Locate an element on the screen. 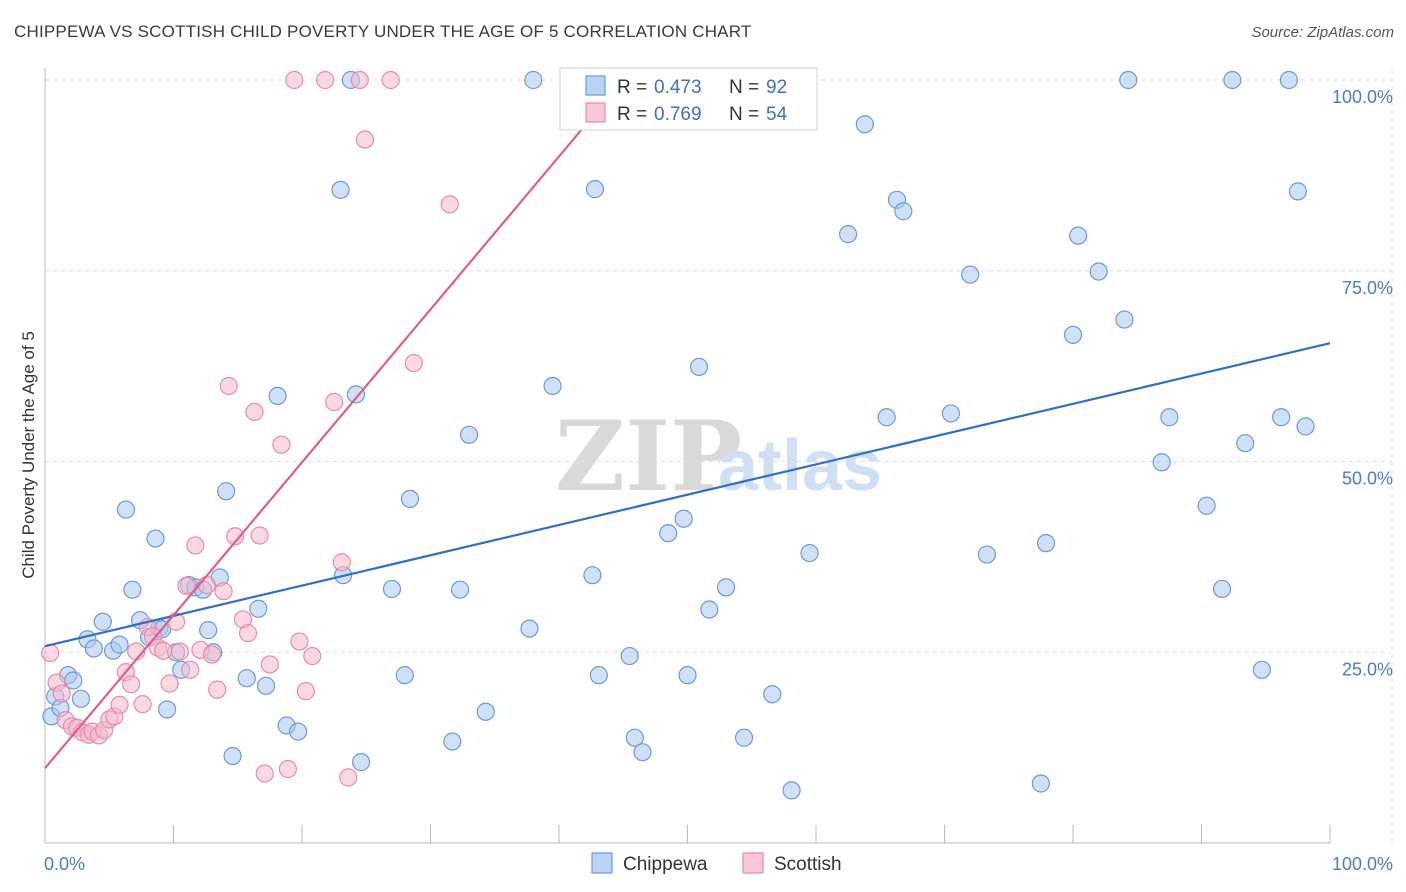  x-tick-label: 100.0% is located at coordinates (1362, 864).